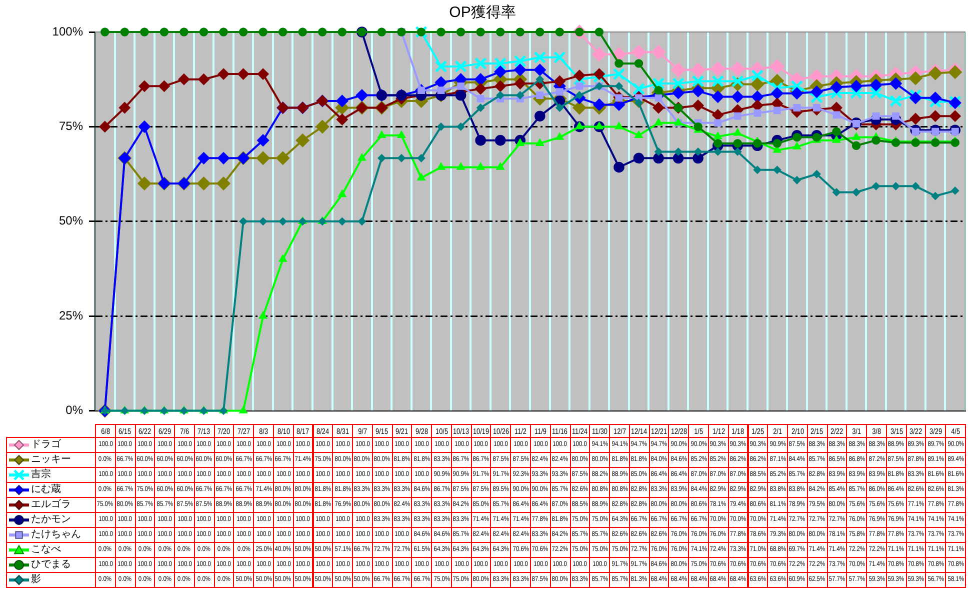  What do you see at coordinates (876, 431) in the screenshot?
I see `x-tick-label: 3/8` at bounding box center [876, 431].